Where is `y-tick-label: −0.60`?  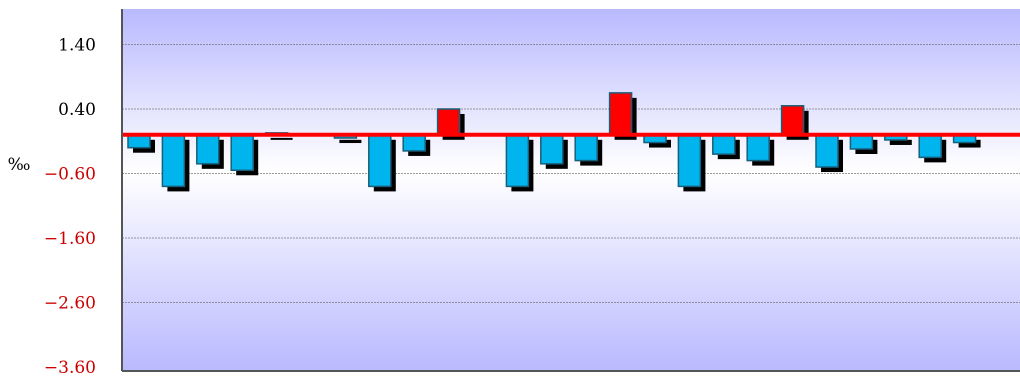
y-tick-label: −0.60 is located at coordinates (70, 175).